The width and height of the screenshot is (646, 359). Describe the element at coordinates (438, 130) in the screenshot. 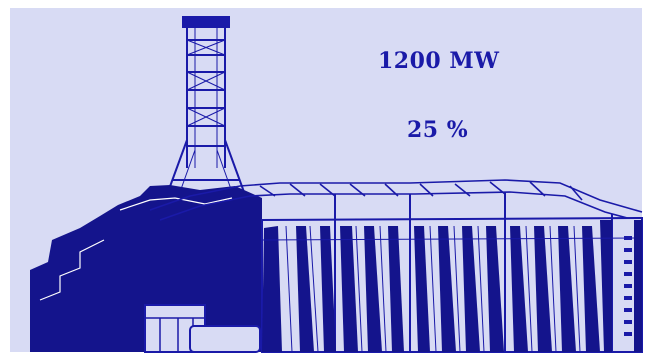

I see `power-percent-readout: 25 %` at that location.